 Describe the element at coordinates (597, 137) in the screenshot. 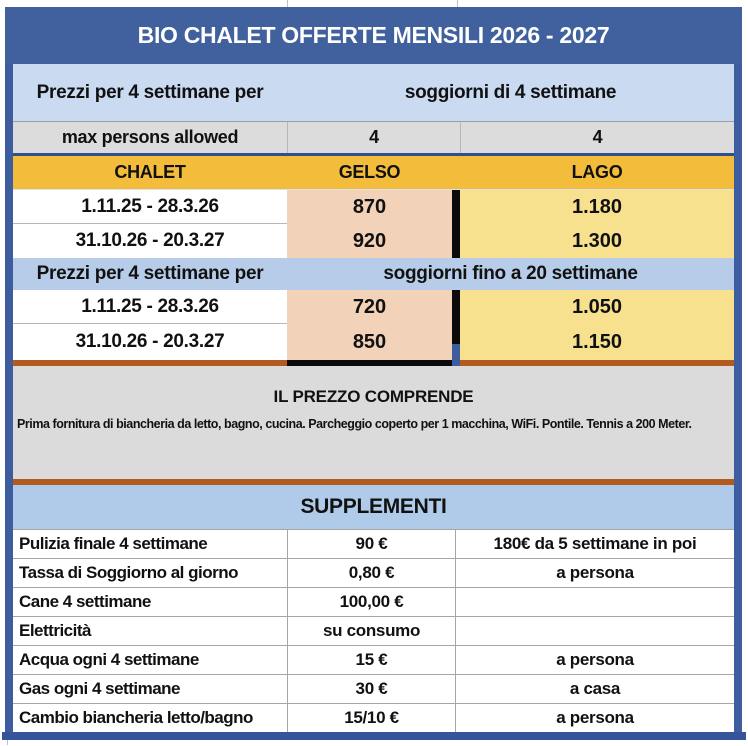

I see `max-persons-lago: 4` at that location.